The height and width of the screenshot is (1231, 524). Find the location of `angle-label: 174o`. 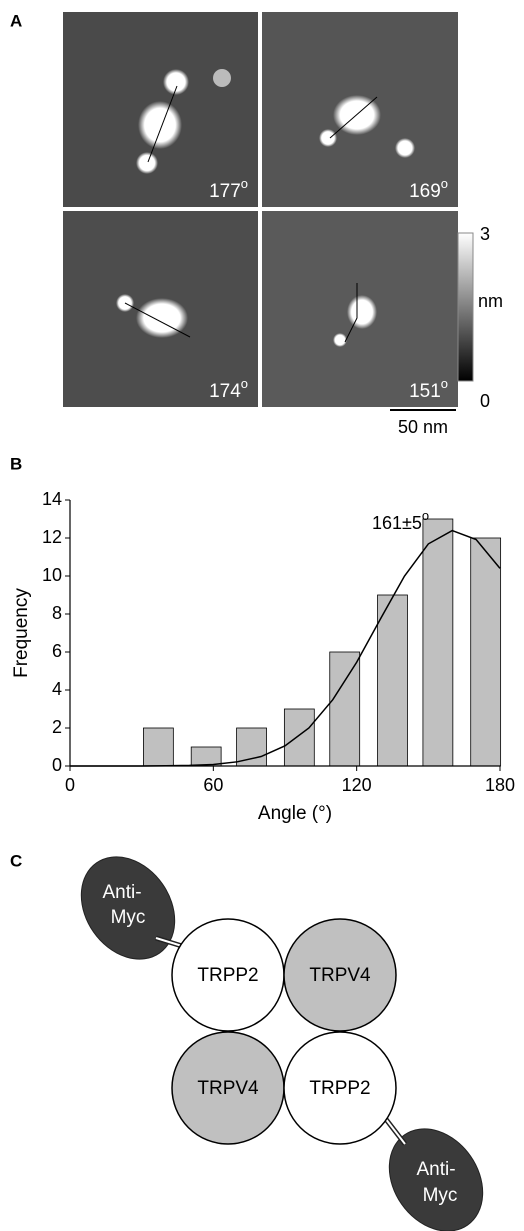

angle-label: 174o is located at coordinates (228, 389).